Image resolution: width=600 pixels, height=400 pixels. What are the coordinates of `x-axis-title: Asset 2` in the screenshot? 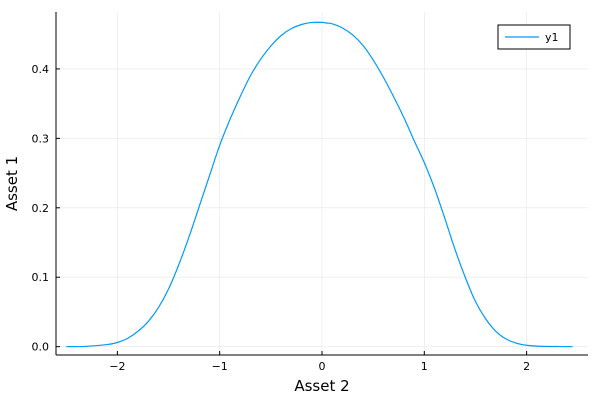 It's located at (321, 386).